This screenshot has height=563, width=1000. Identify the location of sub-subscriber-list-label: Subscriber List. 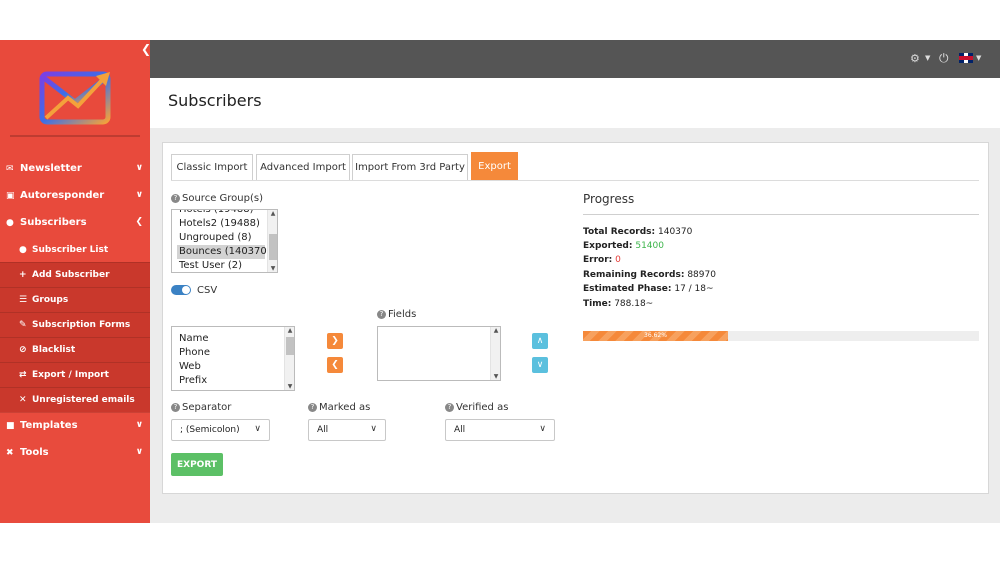
(70, 250).